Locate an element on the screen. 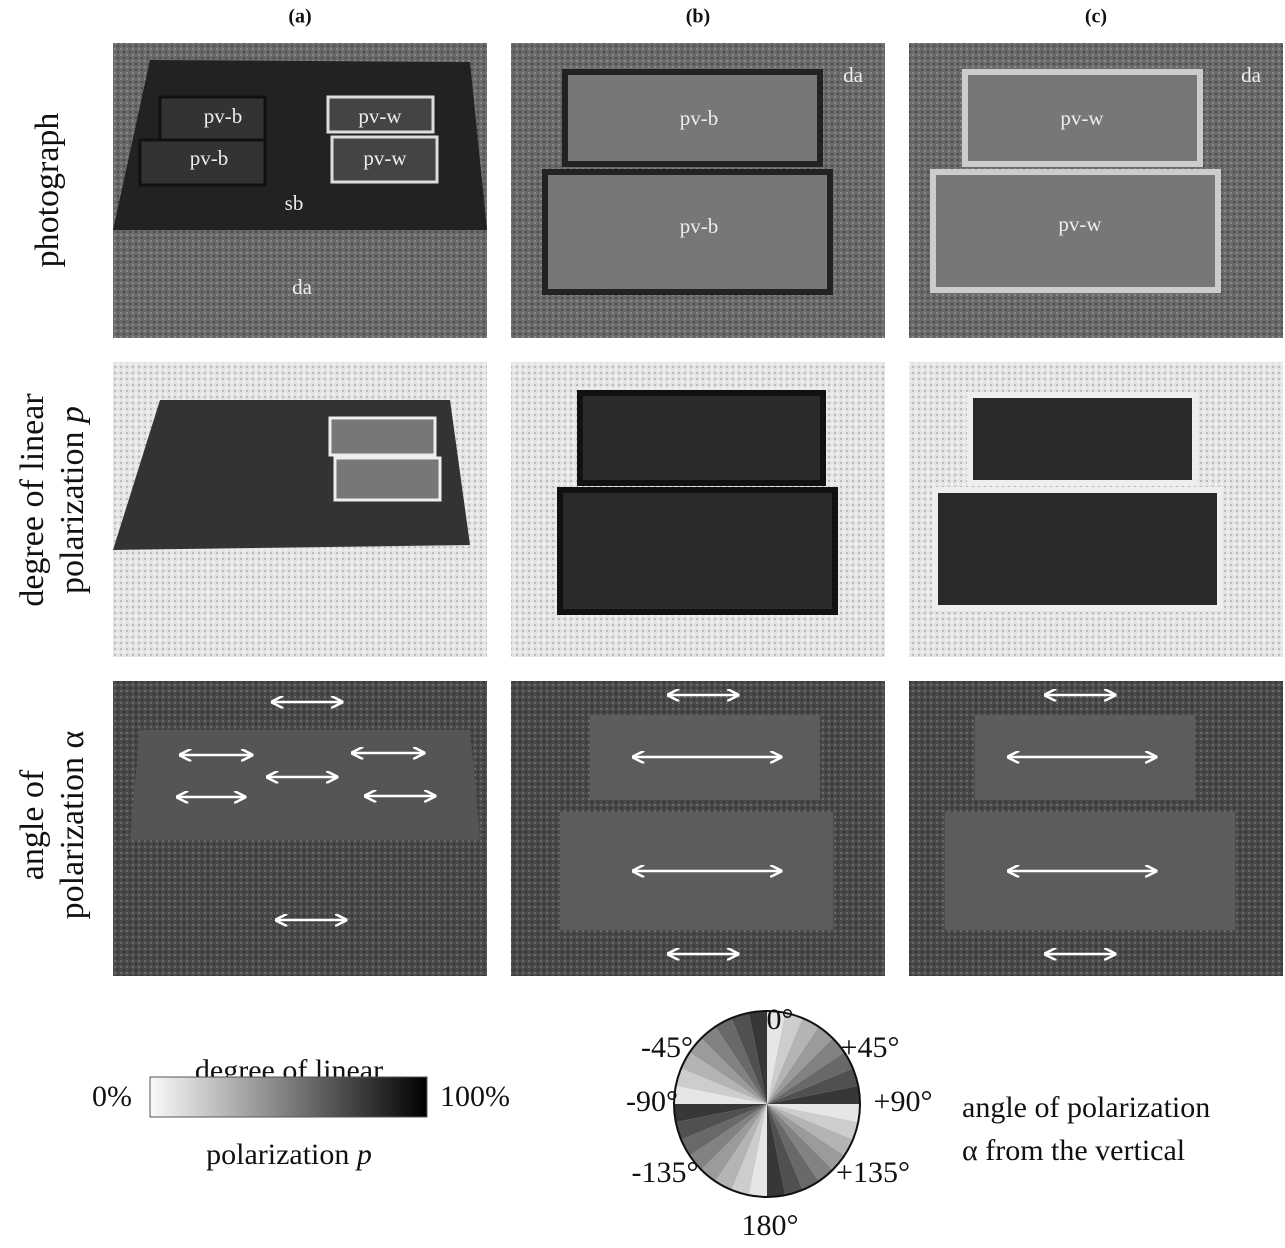 Image resolution: width=1285 pixels, height=1248 pixels. photo-a is located at coordinates (300, 190).